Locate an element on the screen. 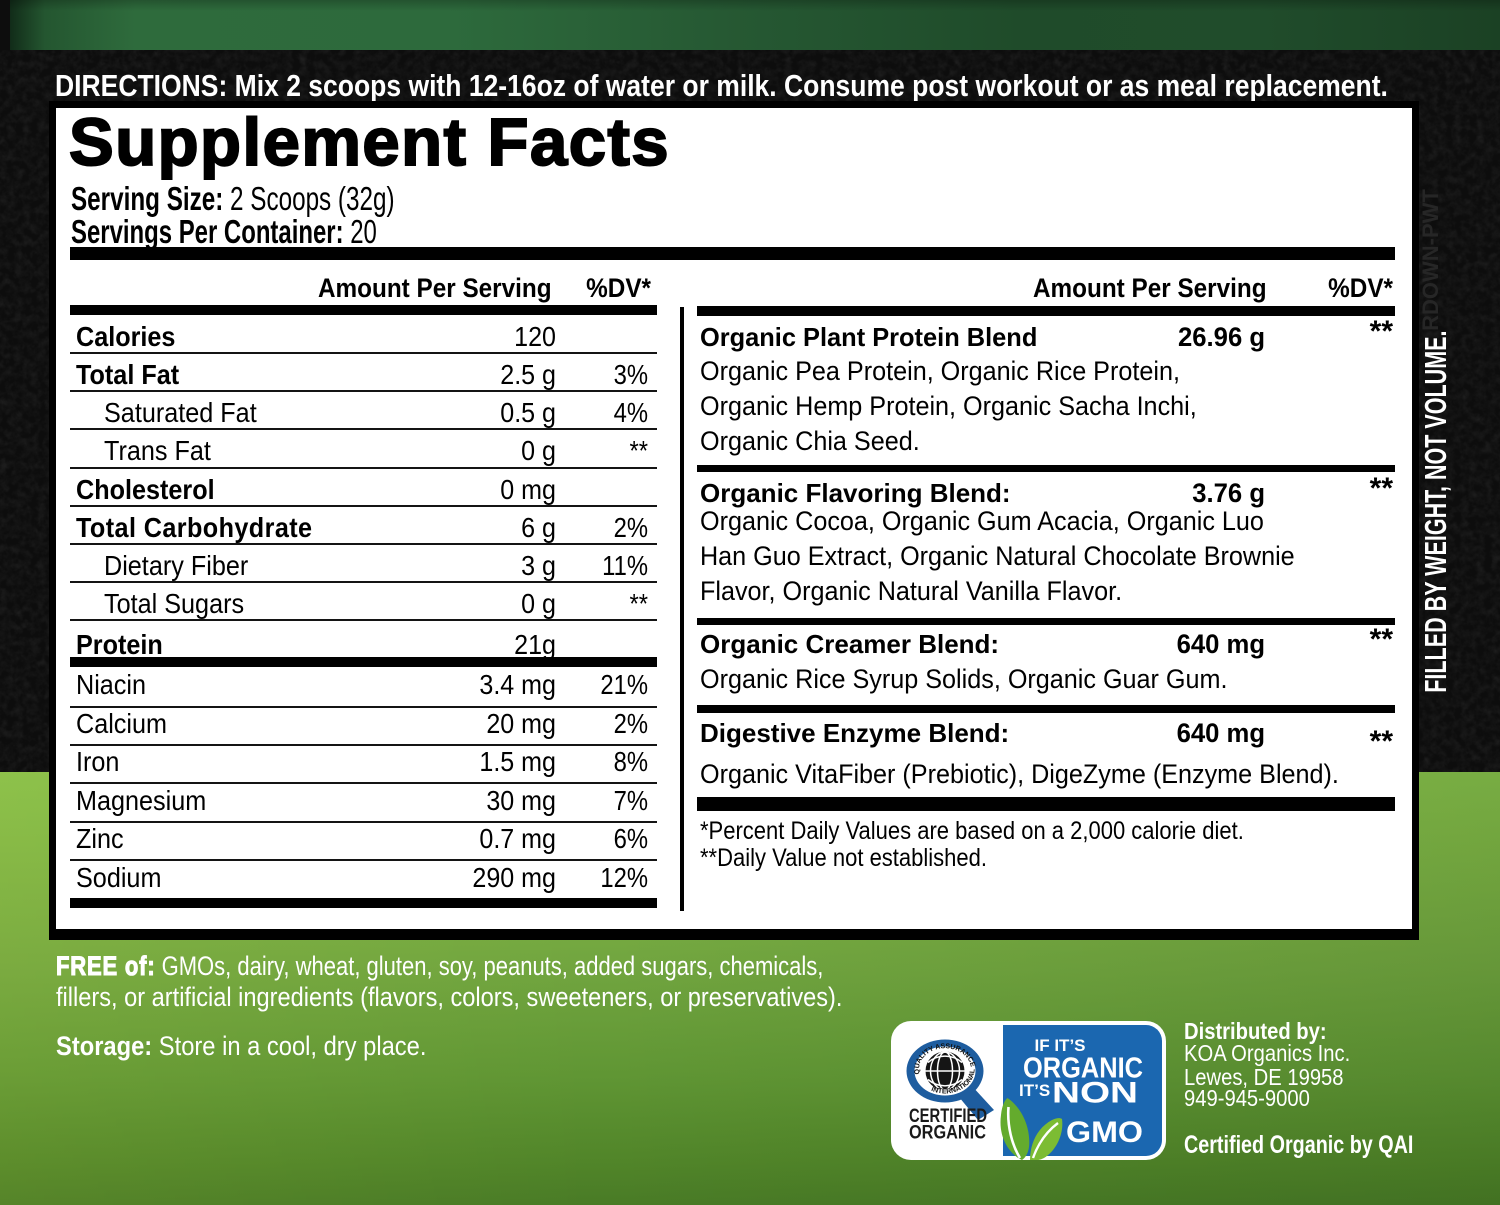 This screenshot has height=1205, width=1500. svg-text: NON is located at coordinates (1095, 1093).